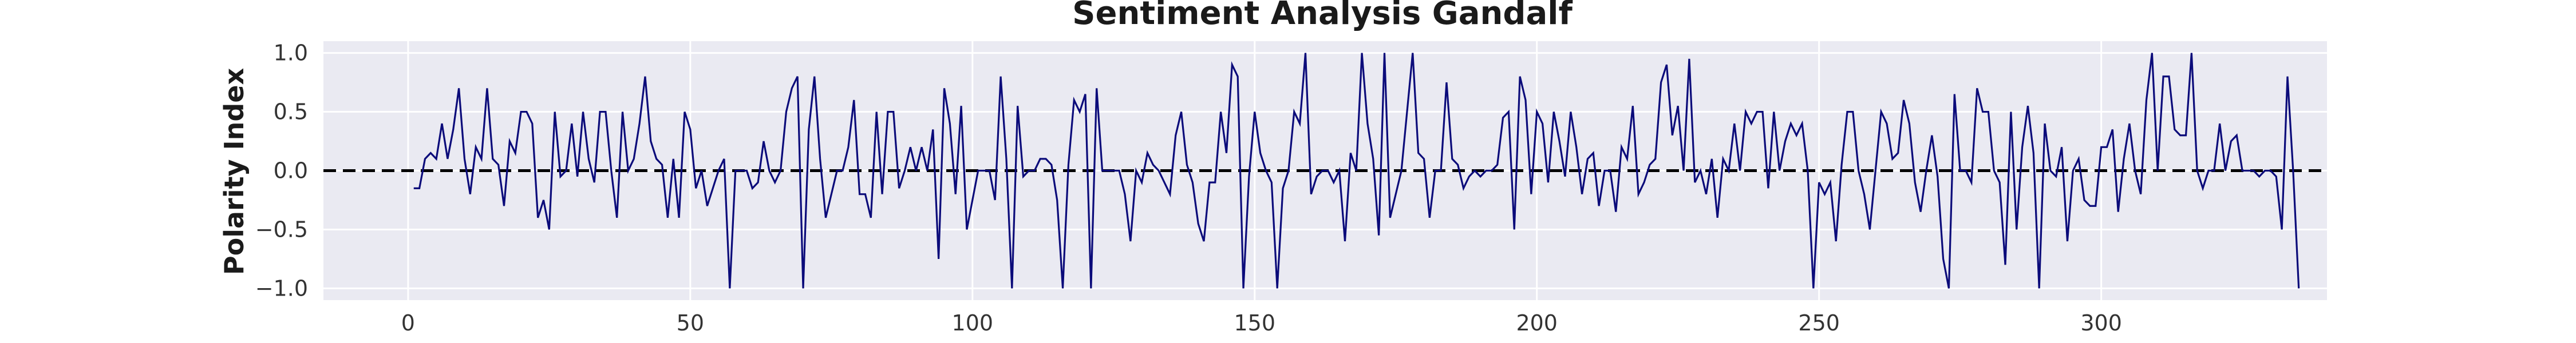 Image resolution: width=2576 pixels, height=343 pixels. What do you see at coordinates (1819, 323) in the screenshot?
I see `x-tick-label: 250` at bounding box center [1819, 323].